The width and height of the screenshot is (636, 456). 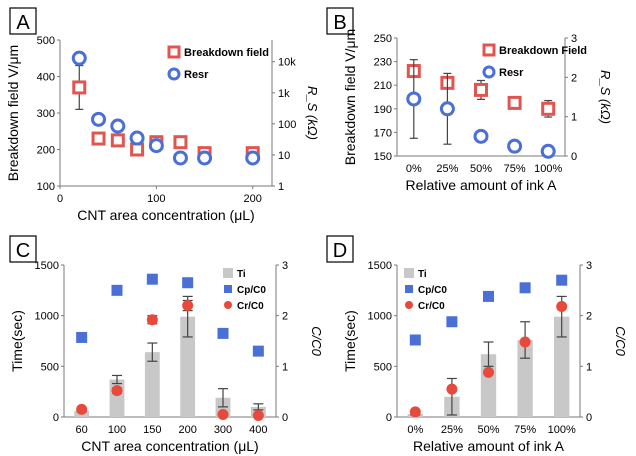 What do you see at coordinates (187, 430) in the screenshot?
I see `x-tick-label: 200` at bounding box center [187, 430].